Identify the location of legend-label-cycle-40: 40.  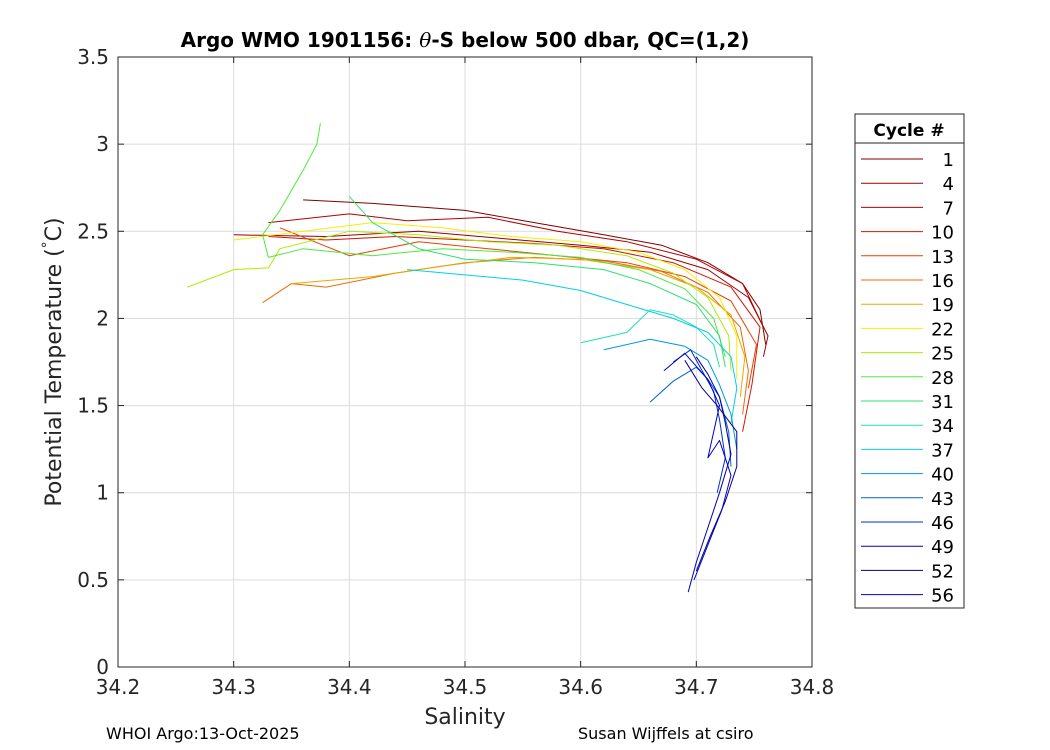
(942, 475).